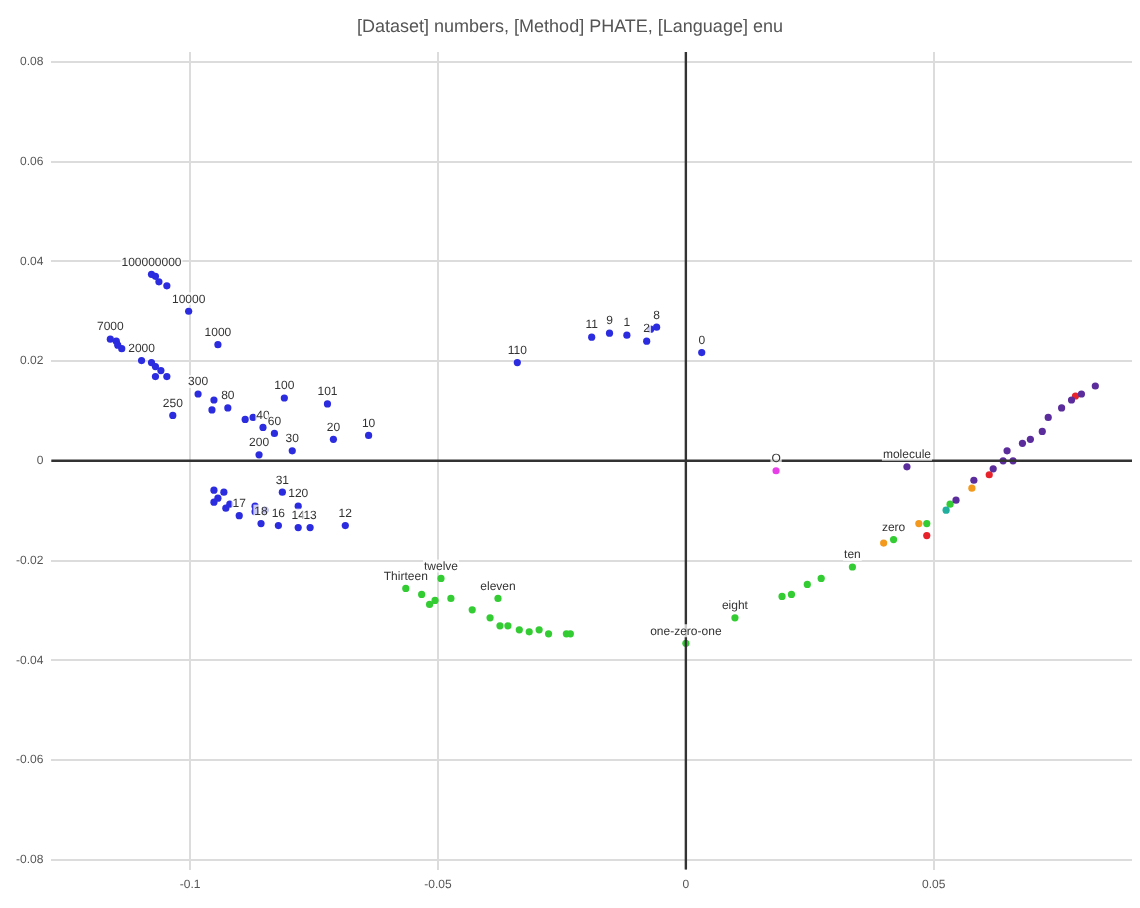 This screenshot has width=1140, height=908. What do you see at coordinates (570, 26) in the screenshot?
I see `chart-title: [Dataset] numbers, [Method] PHATE, [Language] enu` at bounding box center [570, 26].